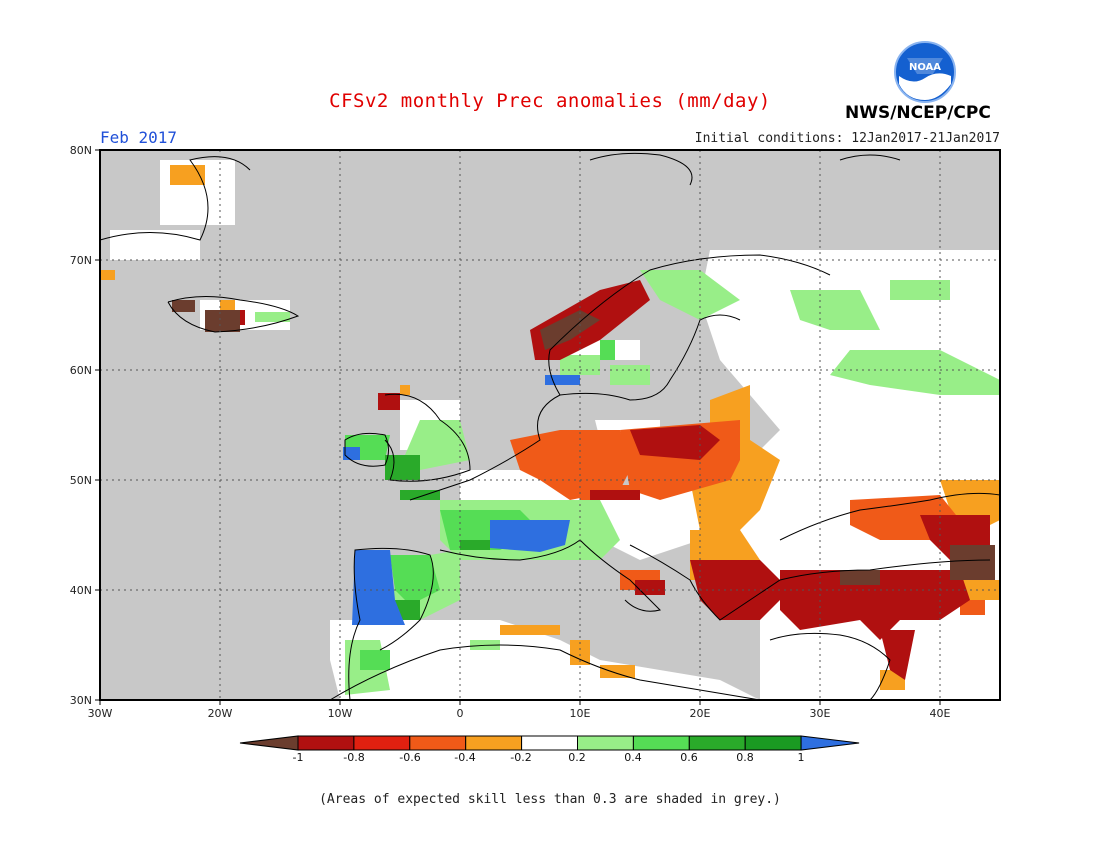 Image resolution: width=1100 pixels, height=850 pixels. I want to click on lat-label: 40N, so click(81, 590).